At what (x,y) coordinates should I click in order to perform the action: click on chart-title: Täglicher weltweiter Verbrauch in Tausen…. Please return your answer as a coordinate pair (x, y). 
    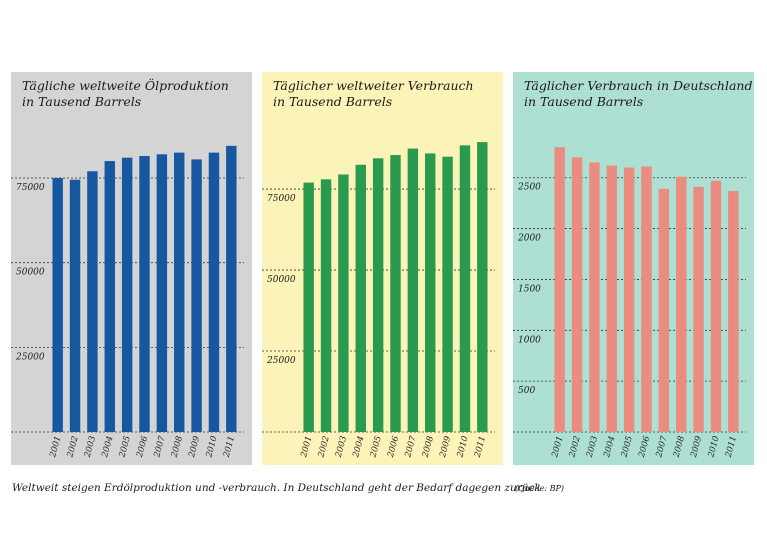
    Looking at the image, I should click on (373, 94).